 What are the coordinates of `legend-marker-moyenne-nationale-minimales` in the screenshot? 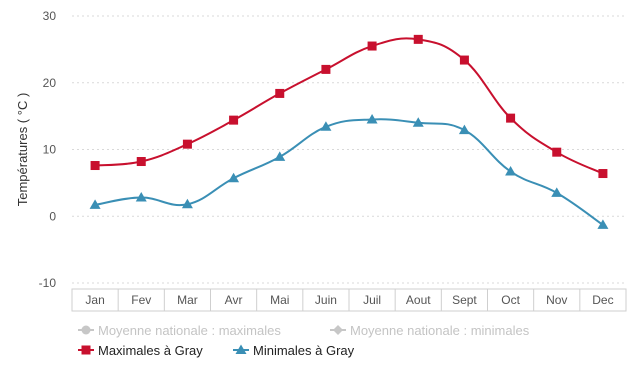 It's located at (338, 330).